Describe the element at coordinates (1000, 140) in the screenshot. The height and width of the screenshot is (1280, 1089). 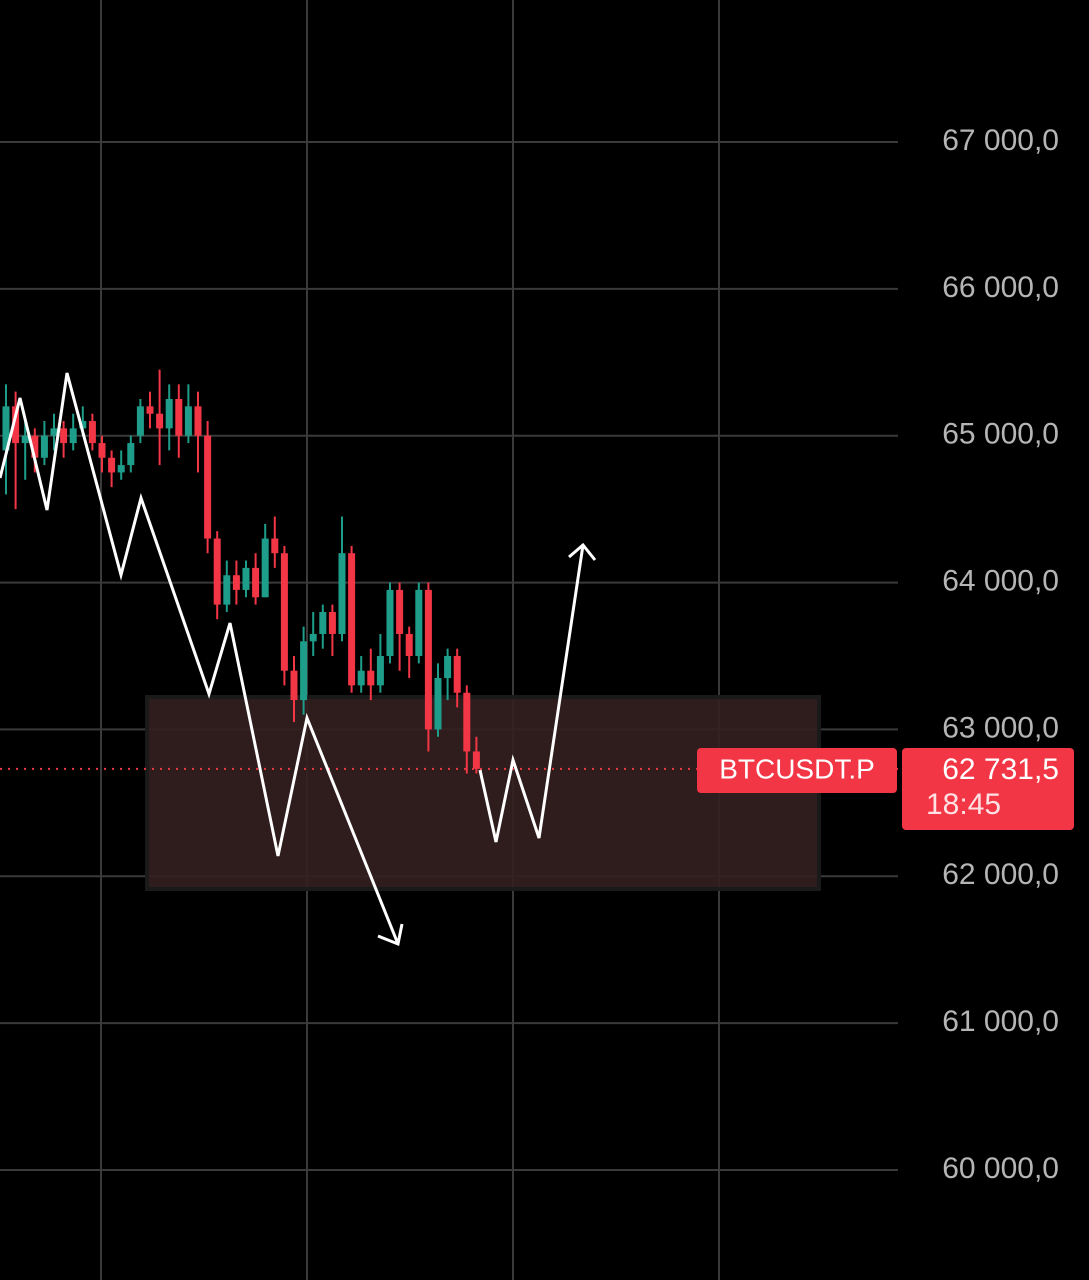
I see `y-tick-label: 67 000,0` at that location.